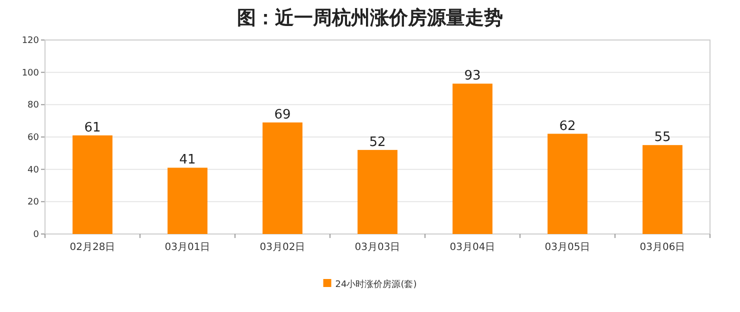  What do you see at coordinates (187, 160) in the screenshot?
I see `data-label: 41` at bounding box center [187, 160].